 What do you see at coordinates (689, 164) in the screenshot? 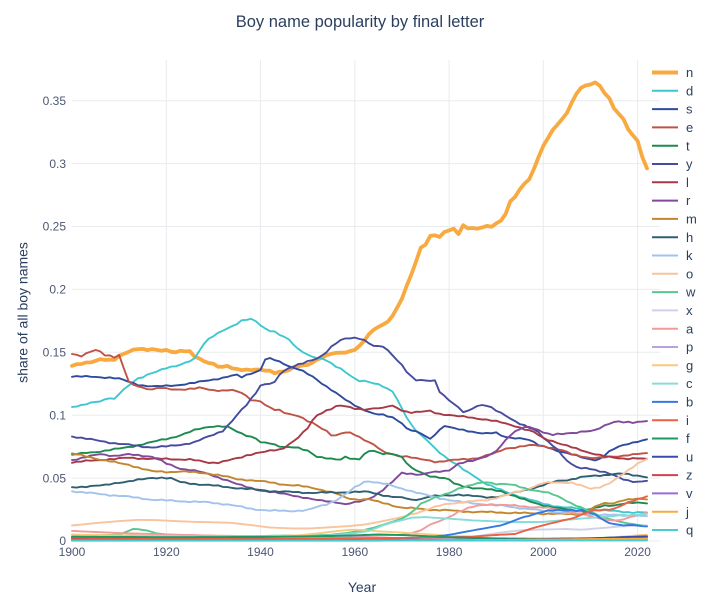
I see `svg-text: y` at bounding box center [689, 164].